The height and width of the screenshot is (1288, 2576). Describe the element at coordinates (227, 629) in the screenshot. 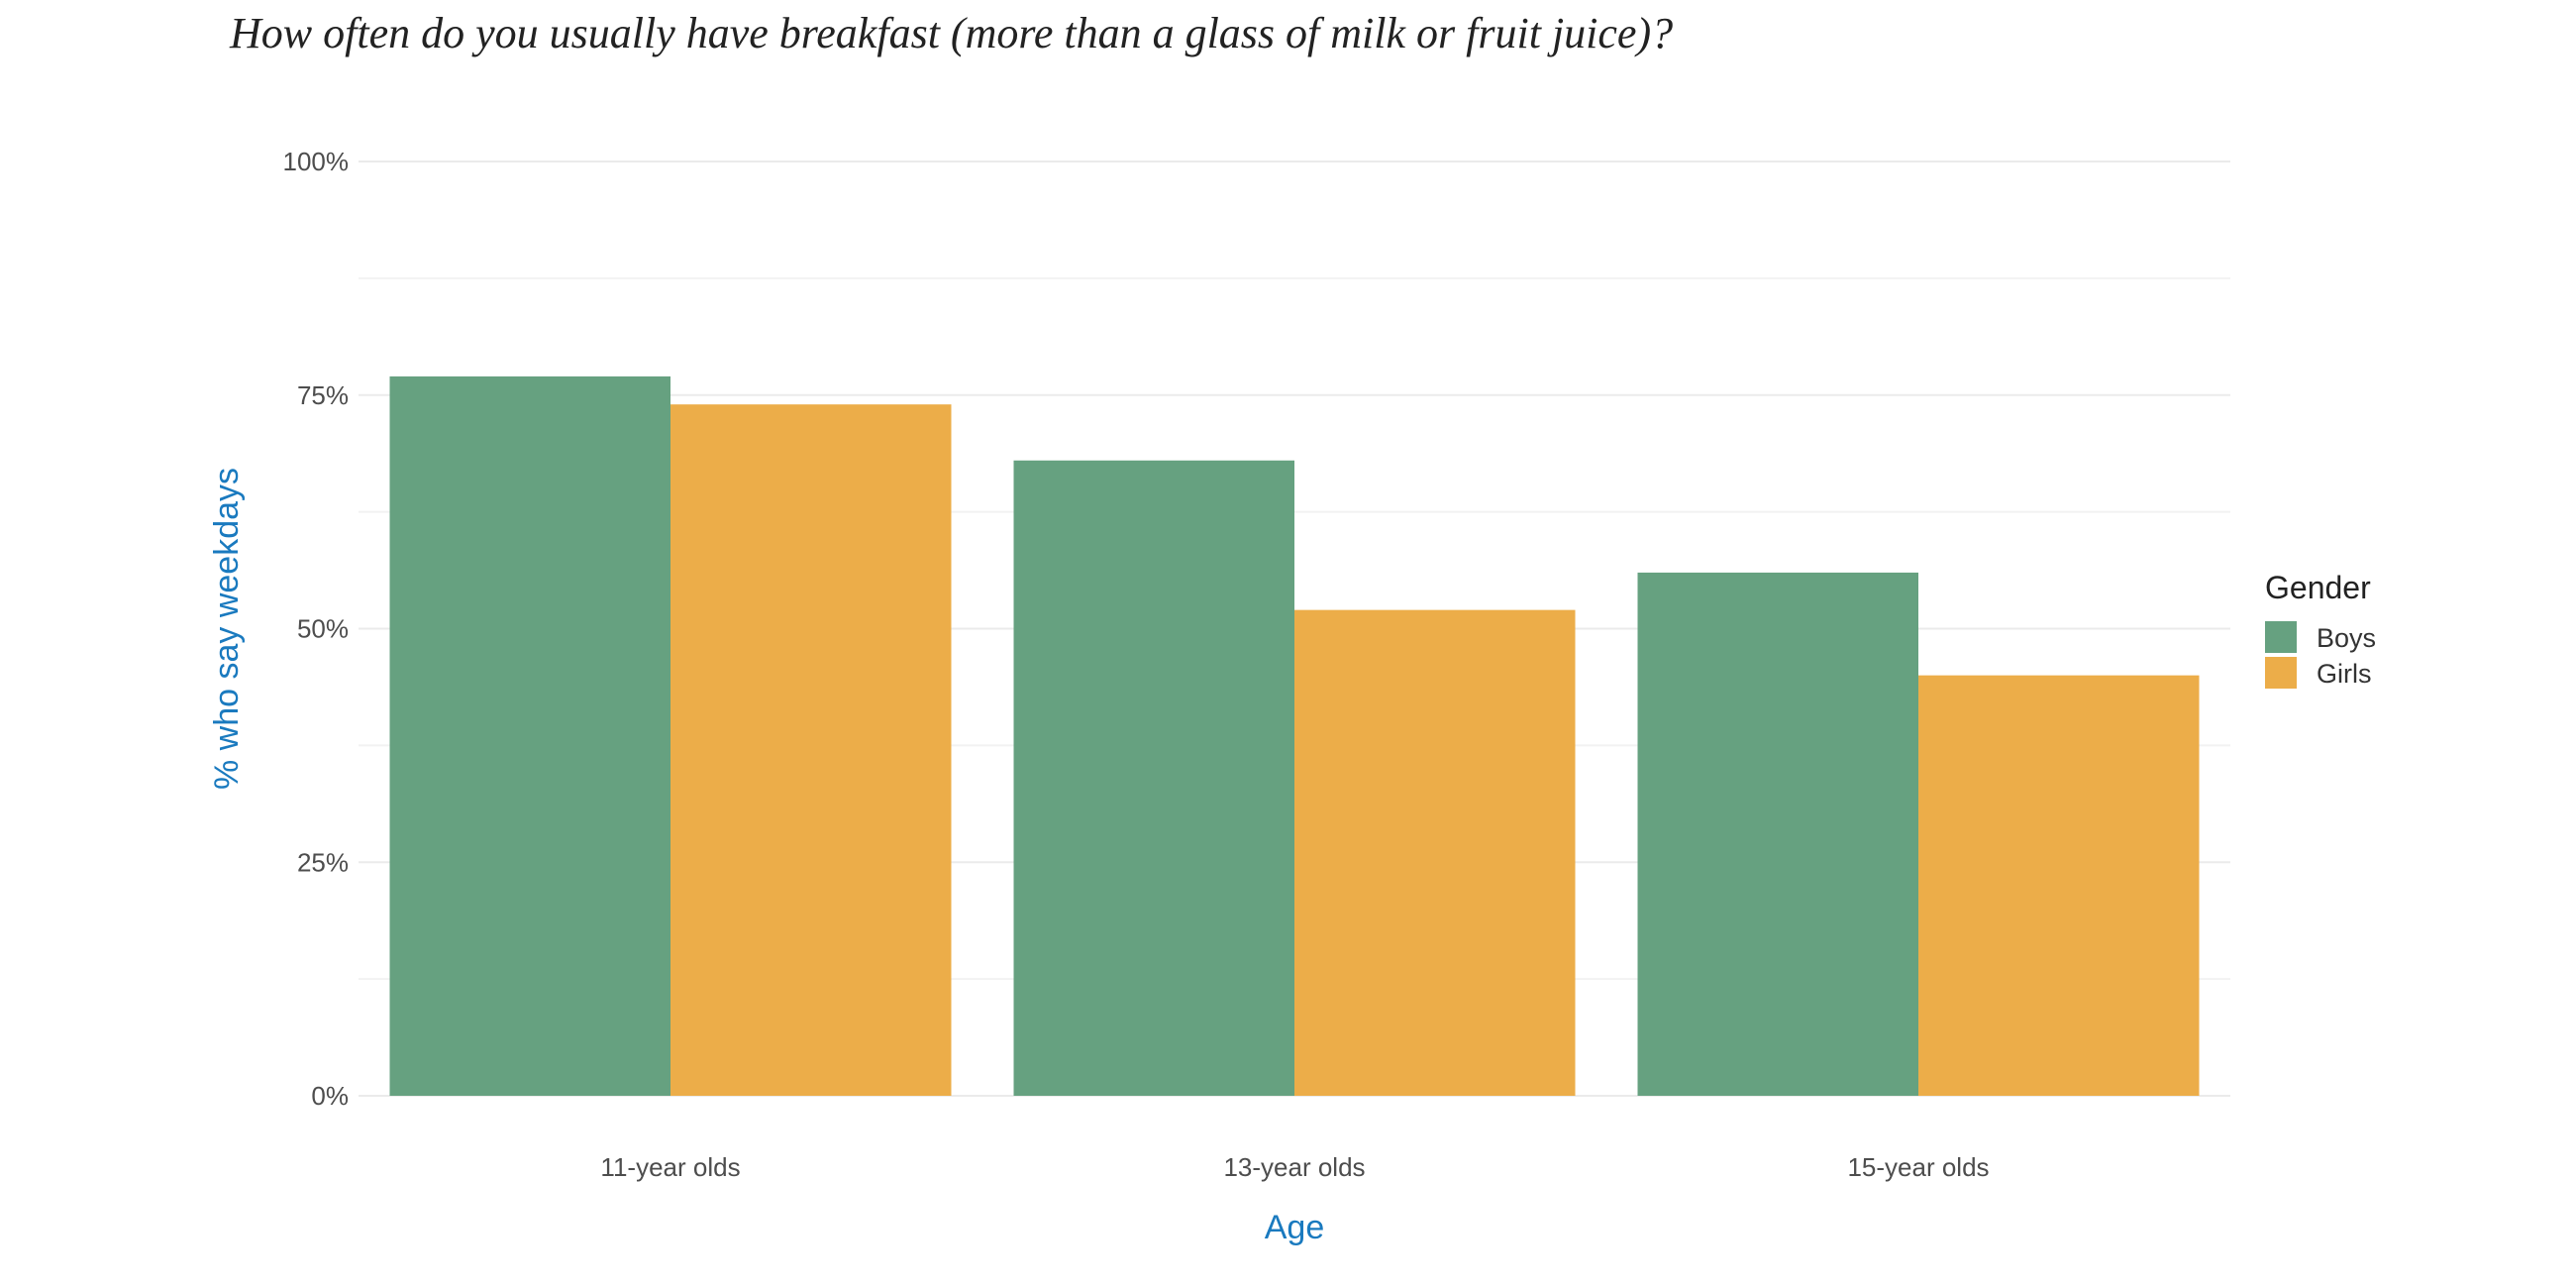

I see `y-axis-title: % who say weekdays` at that location.